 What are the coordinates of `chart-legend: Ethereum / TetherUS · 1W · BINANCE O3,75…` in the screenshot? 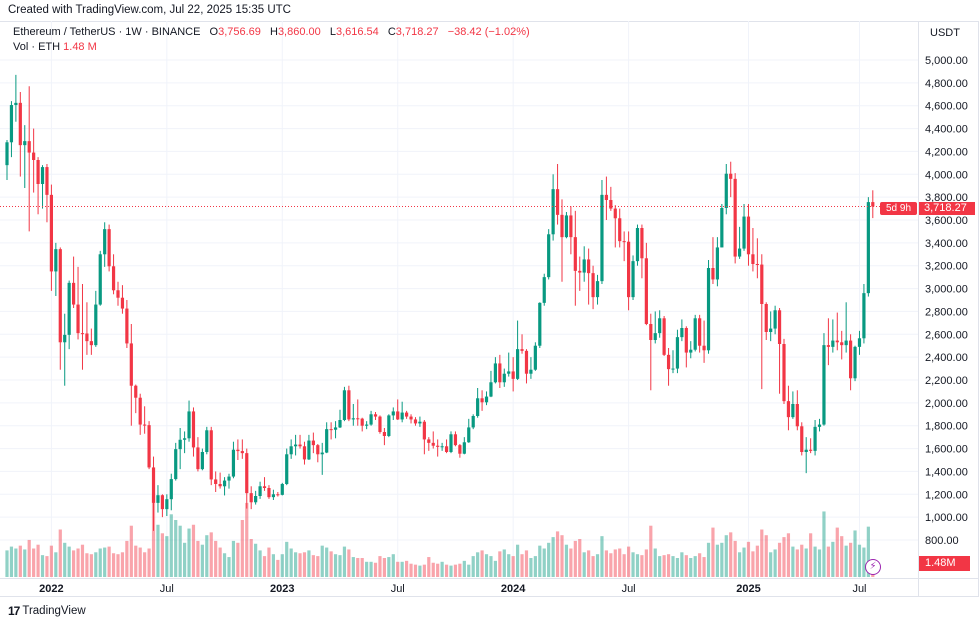 It's located at (271, 40).